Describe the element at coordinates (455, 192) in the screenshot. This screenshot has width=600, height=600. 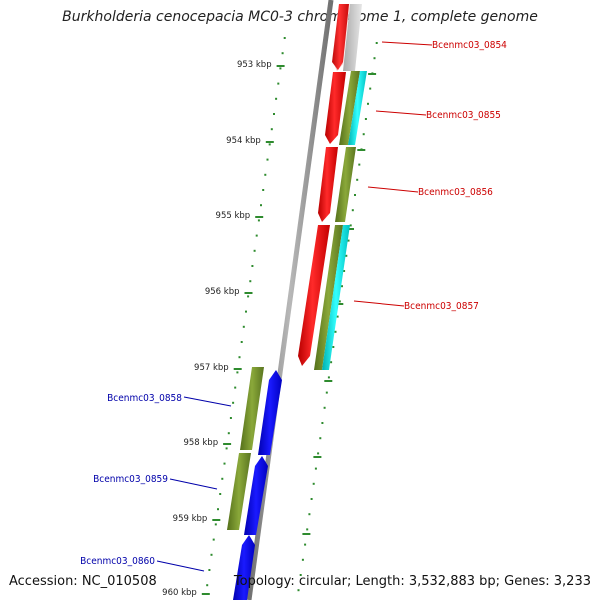
I see `gene-label: Bcenmc03_0856` at that location.